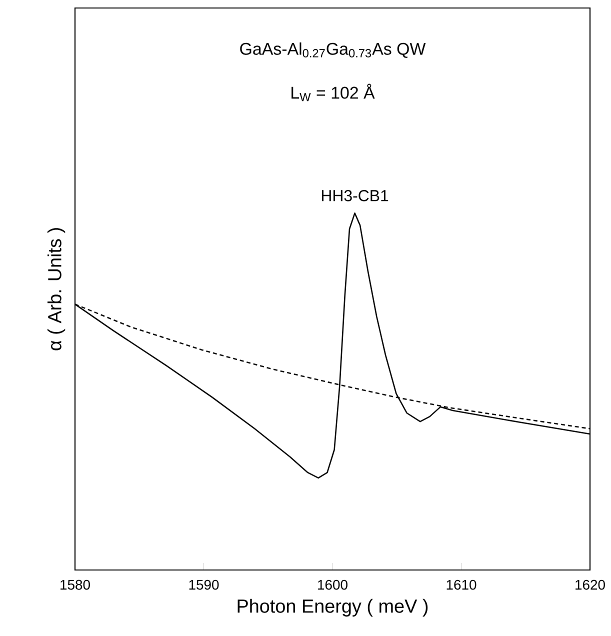 This screenshot has width=611, height=636. What do you see at coordinates (333, 585) in the screenshot?
I see `x-tick-label: 1600` at bounding box center [333, 585].